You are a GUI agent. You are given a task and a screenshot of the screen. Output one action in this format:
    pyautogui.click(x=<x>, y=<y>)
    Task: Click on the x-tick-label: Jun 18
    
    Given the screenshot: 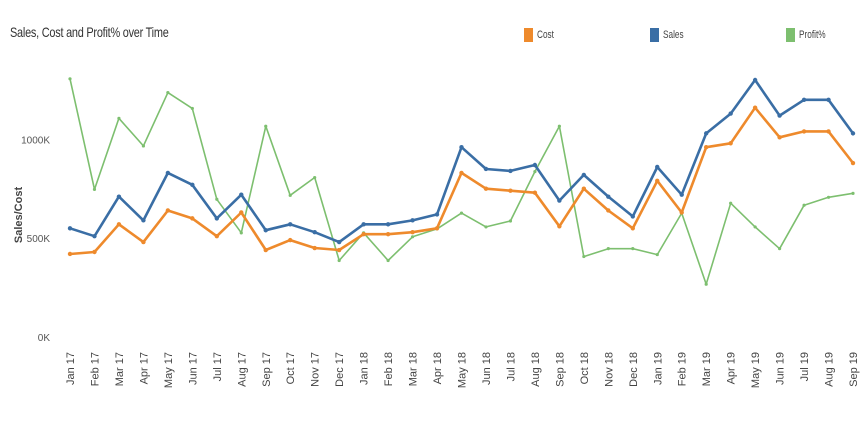 What is the action you would take?
    pyautogui.click(x=487, y=368)
    